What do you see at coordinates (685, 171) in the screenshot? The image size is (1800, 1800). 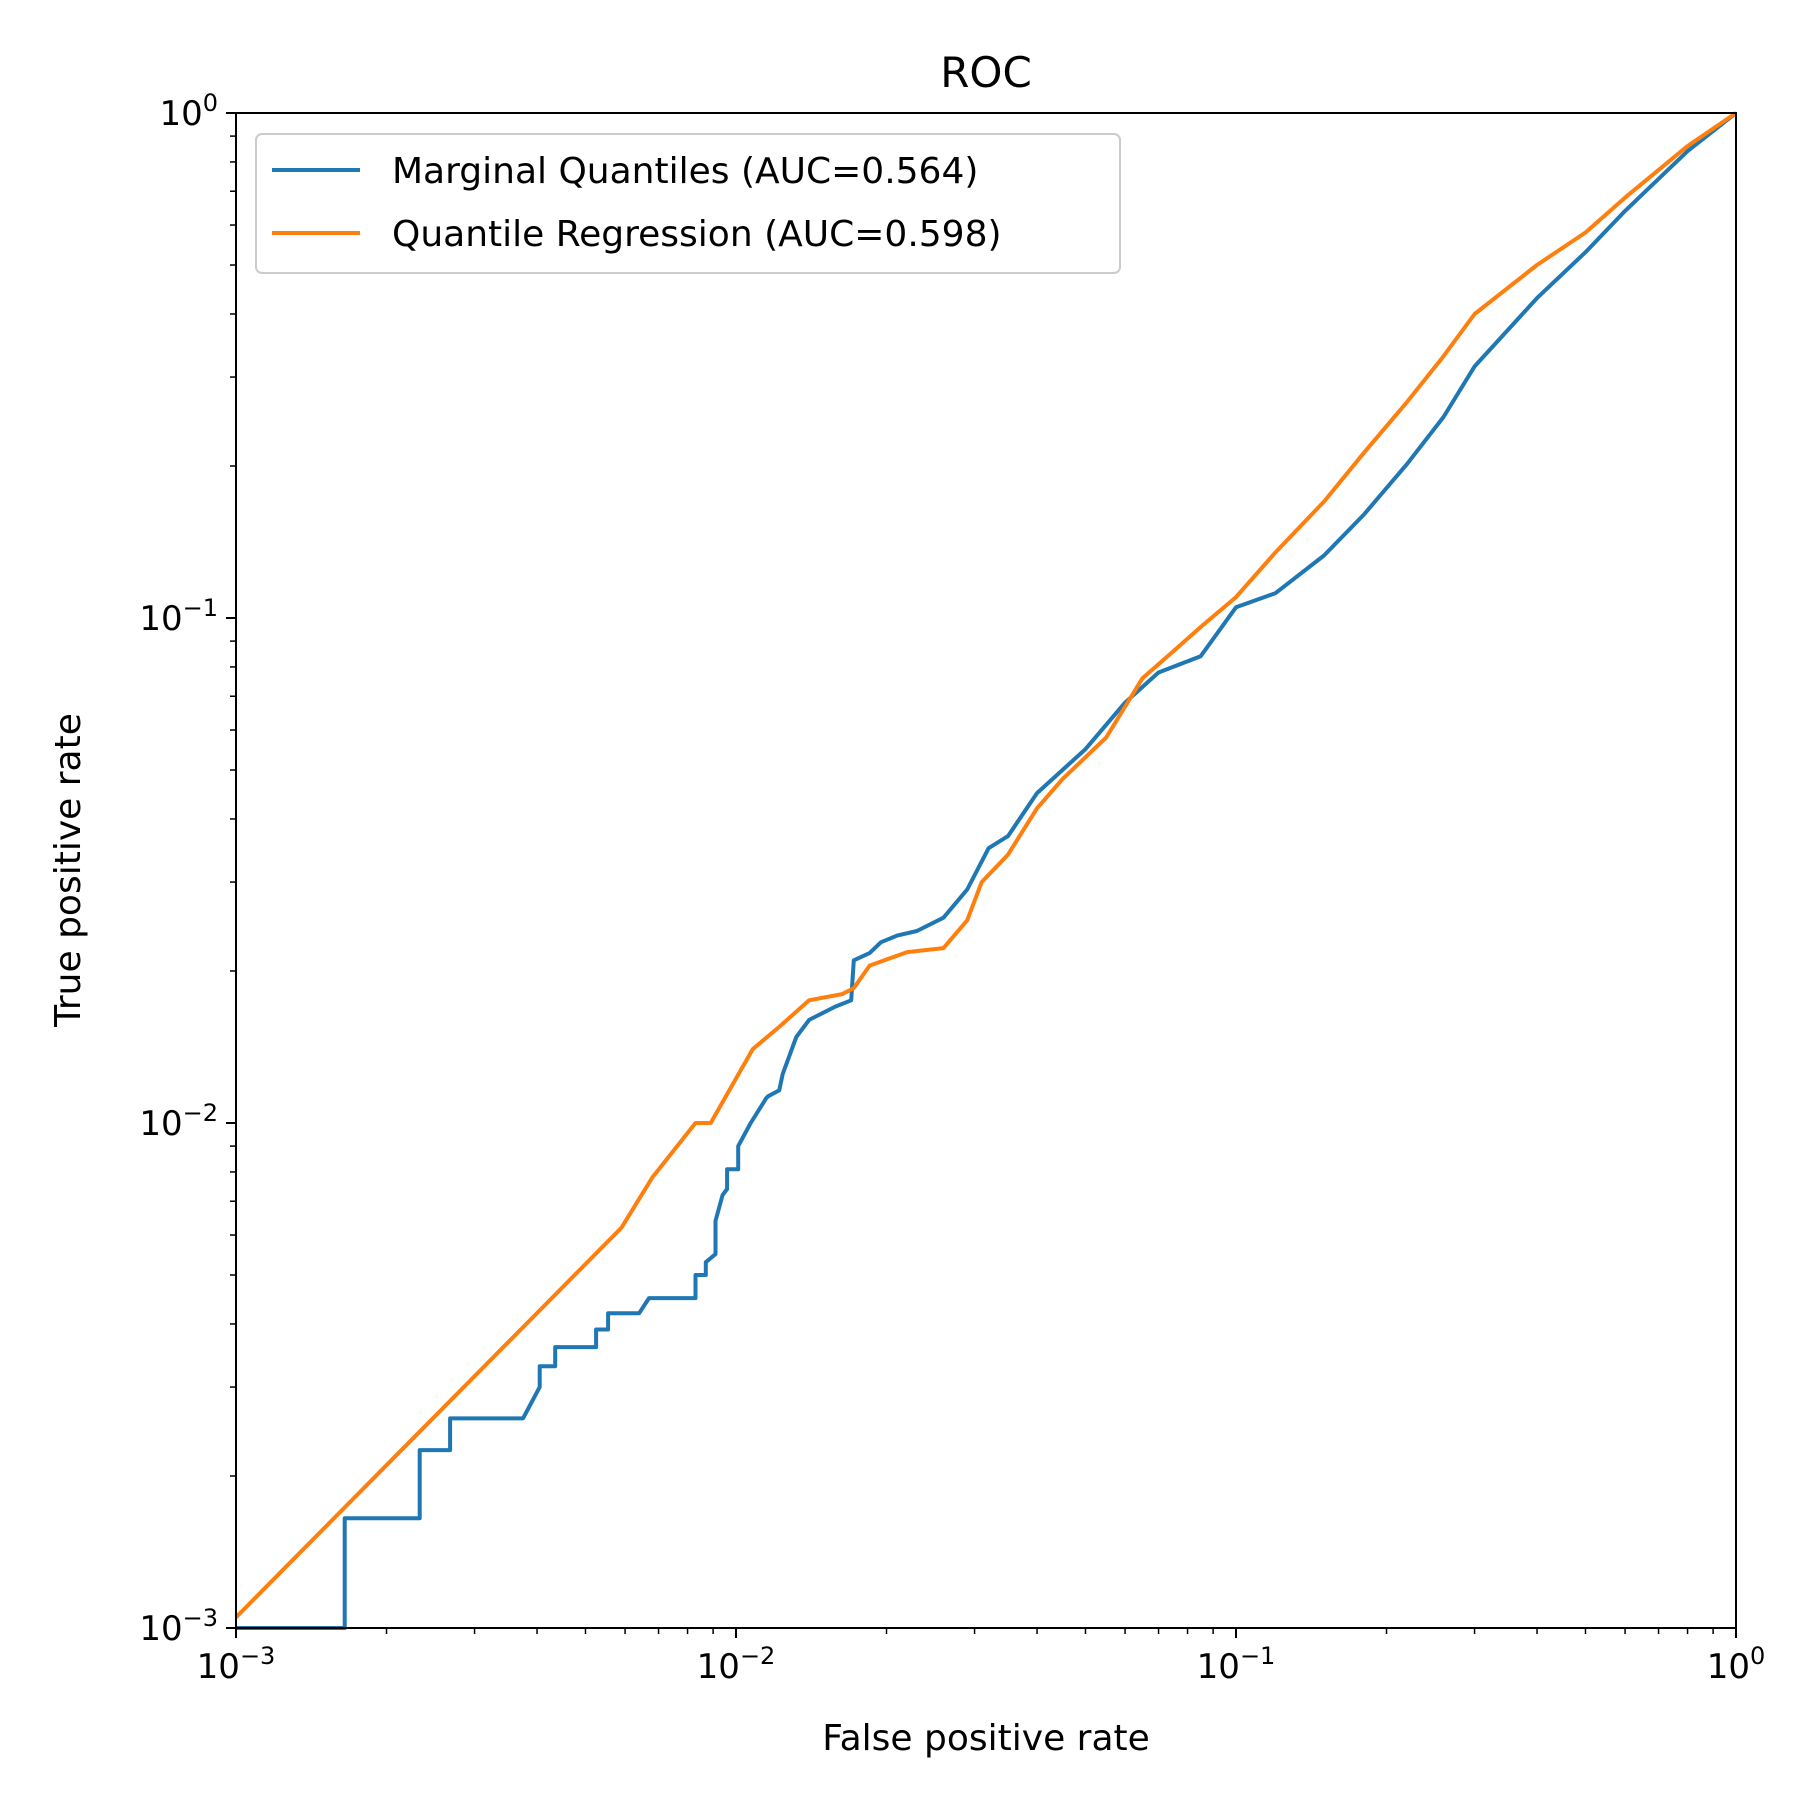 I see `legend-label-marginal: Marginal Quantiles (AUC=0.564)` at bounding box center [685, 171].